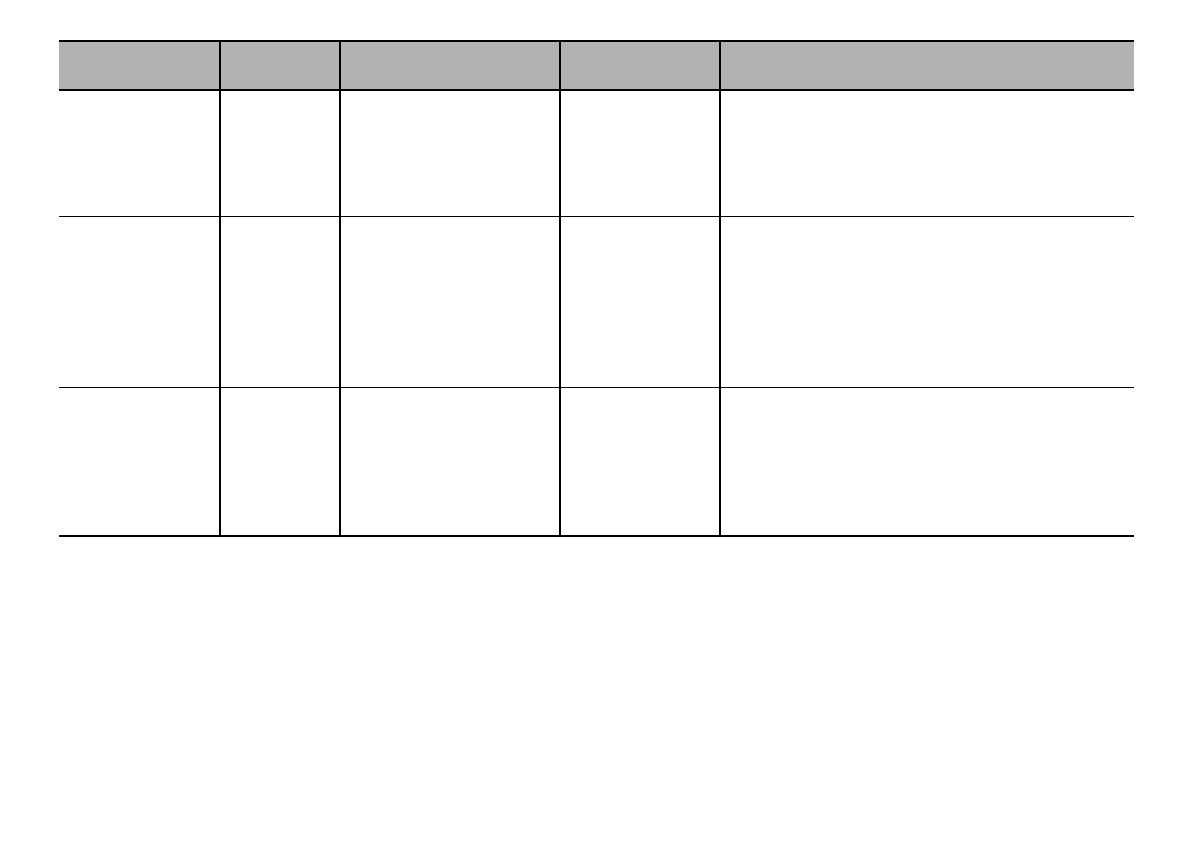 This screenshot has width=1190, height=850. I want to click on table-header-row, so click(596, 65).